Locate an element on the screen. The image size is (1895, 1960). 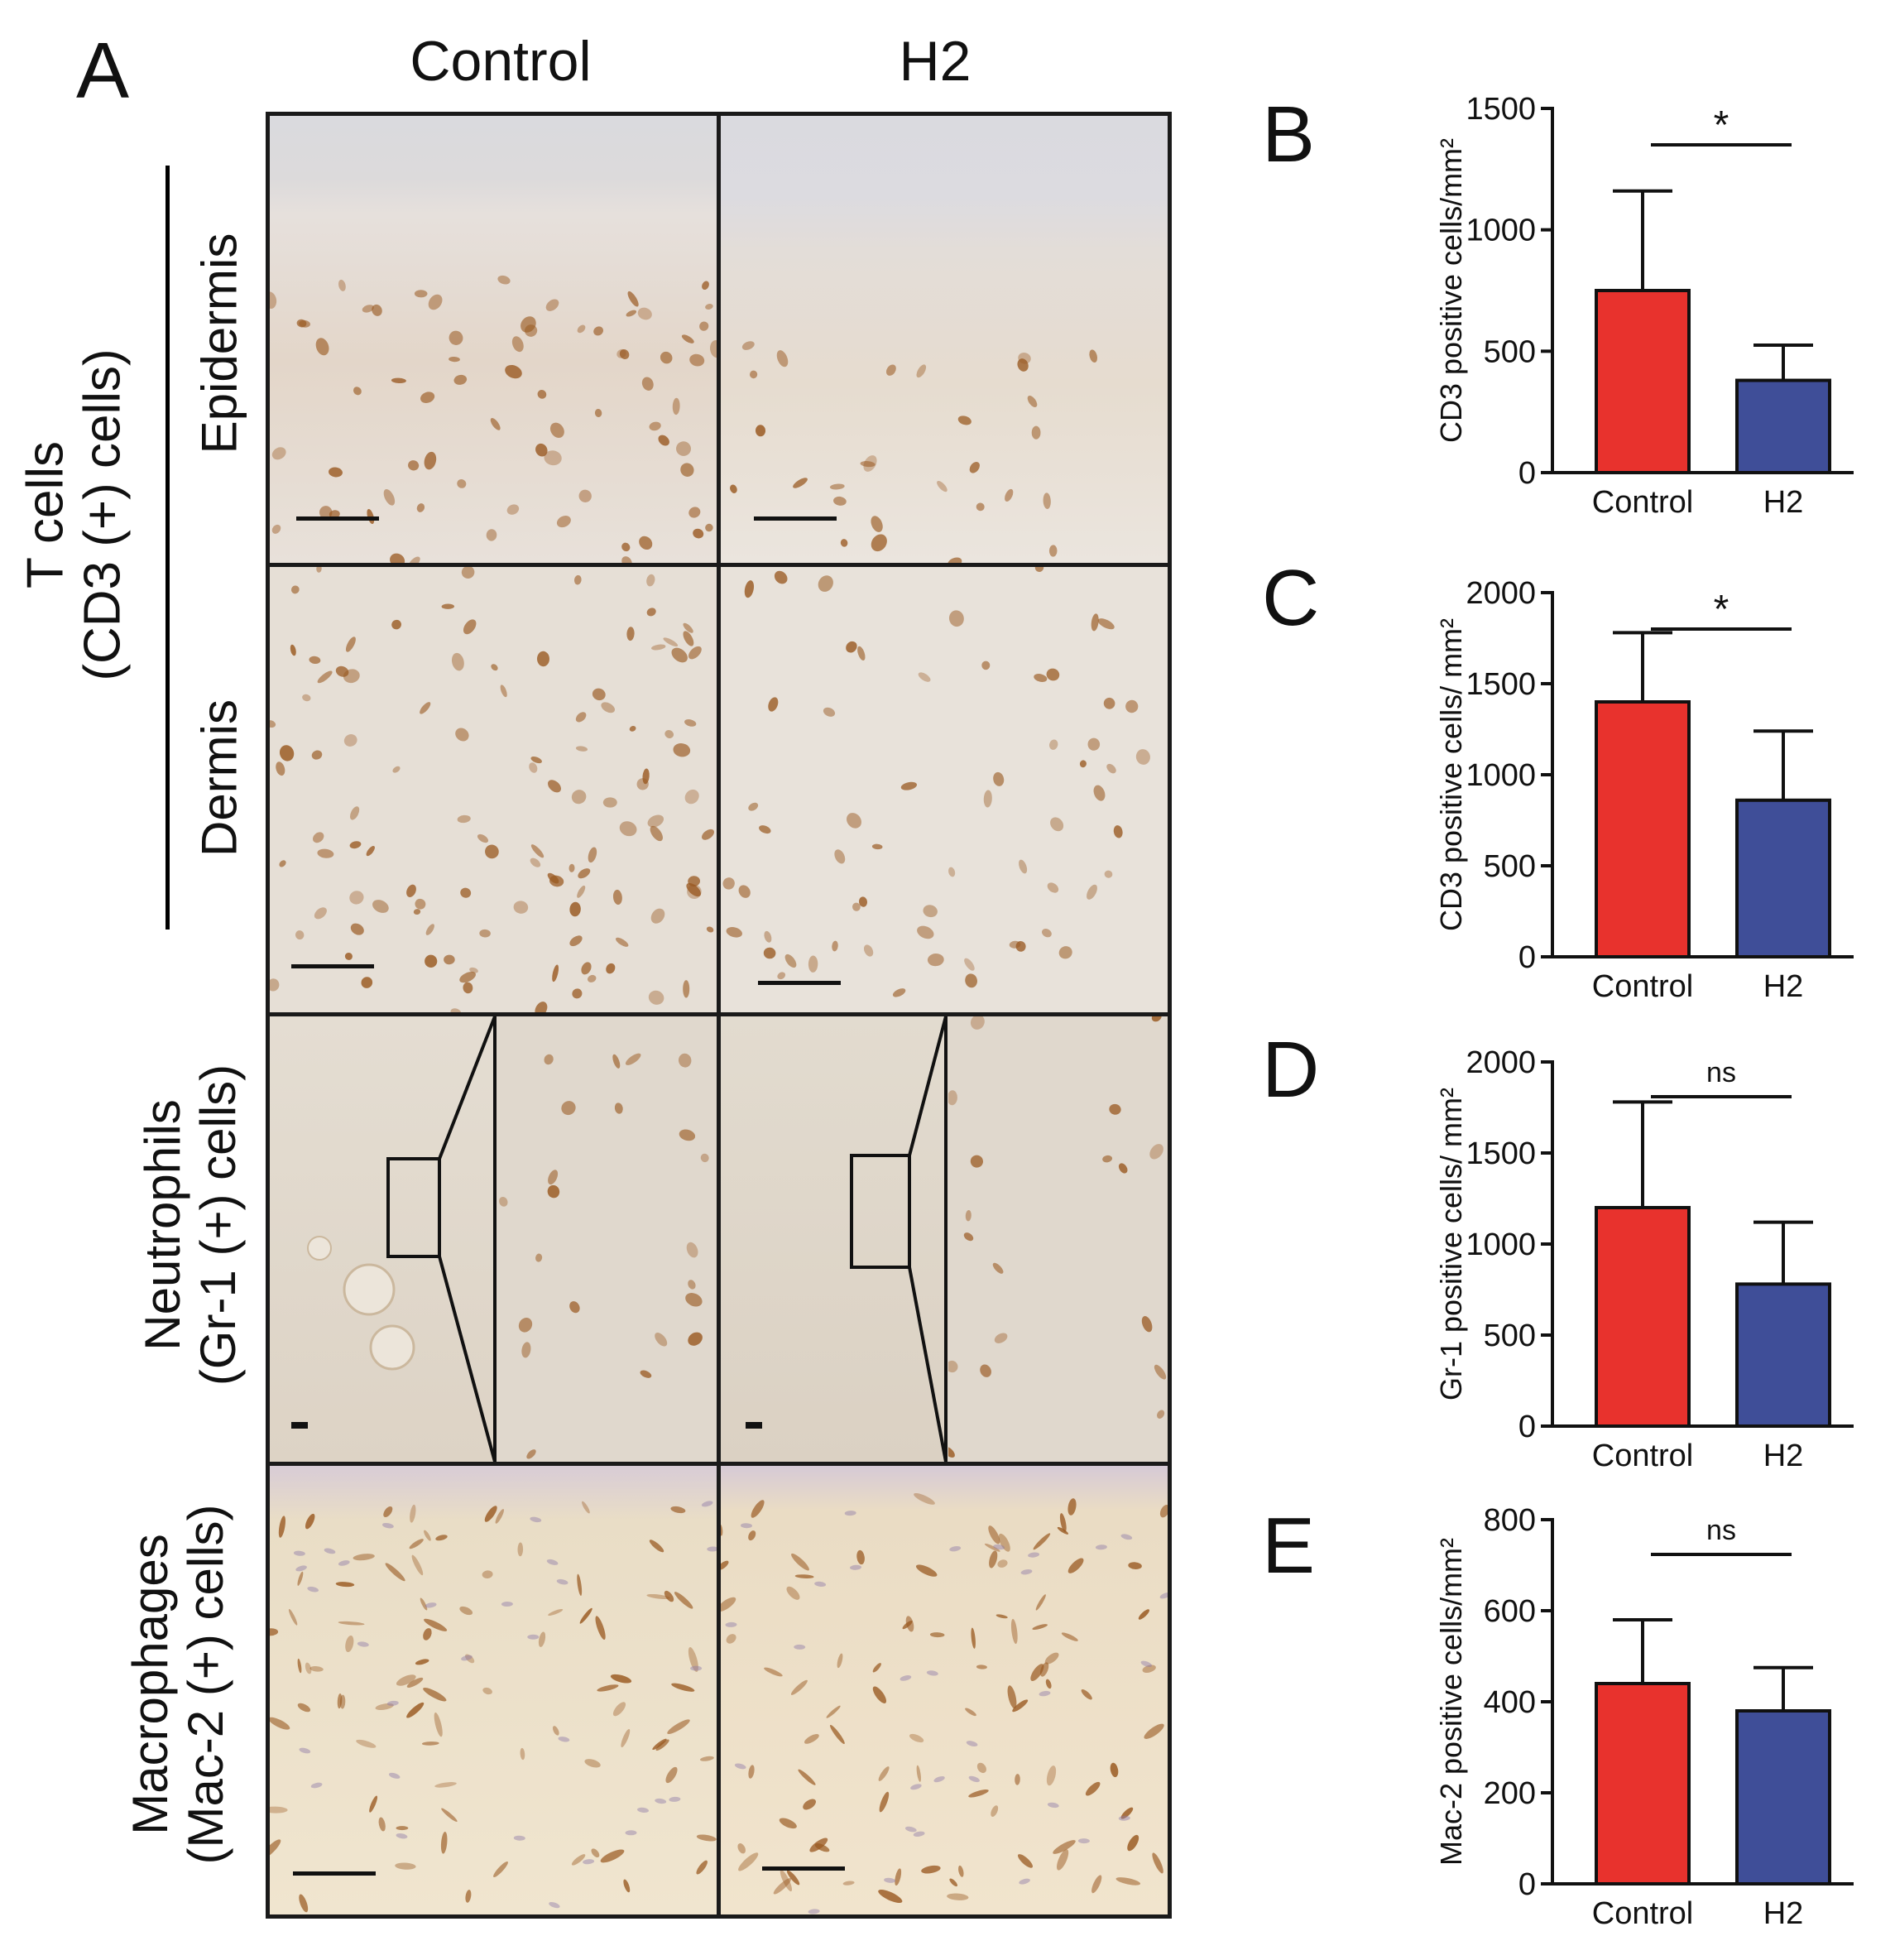
micrograph-mac2-control is located at coordinates (493, 1691).